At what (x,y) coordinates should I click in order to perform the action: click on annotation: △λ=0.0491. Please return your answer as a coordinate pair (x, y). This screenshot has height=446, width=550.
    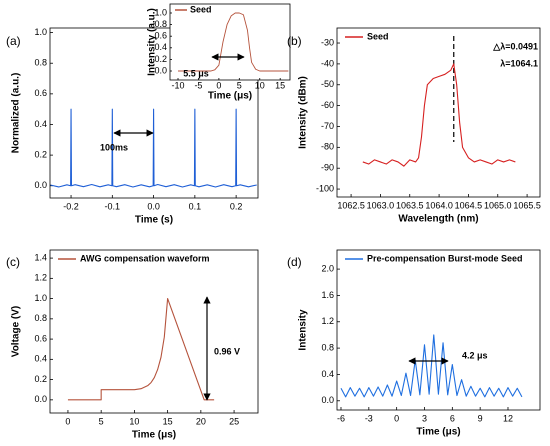
    Looking at the image, I should click on (515, 46).